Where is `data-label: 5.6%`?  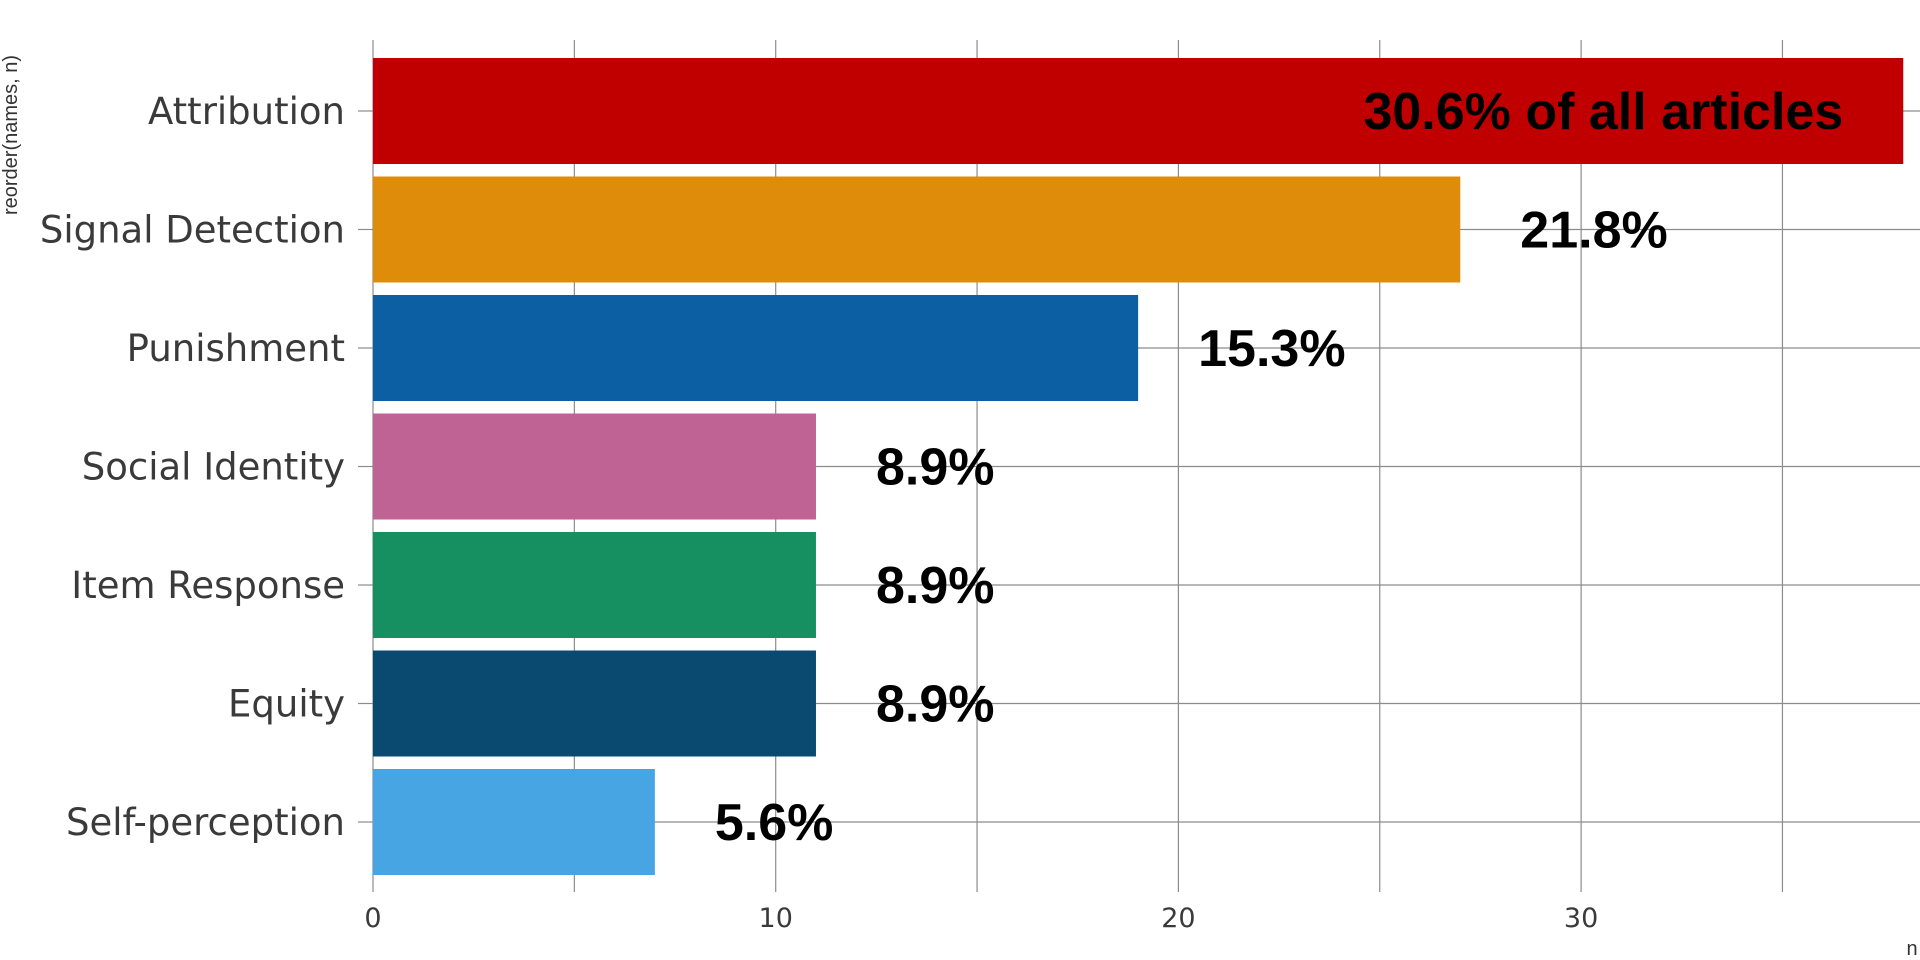
data-label: 5.6% is located at coordinates (774, 823).